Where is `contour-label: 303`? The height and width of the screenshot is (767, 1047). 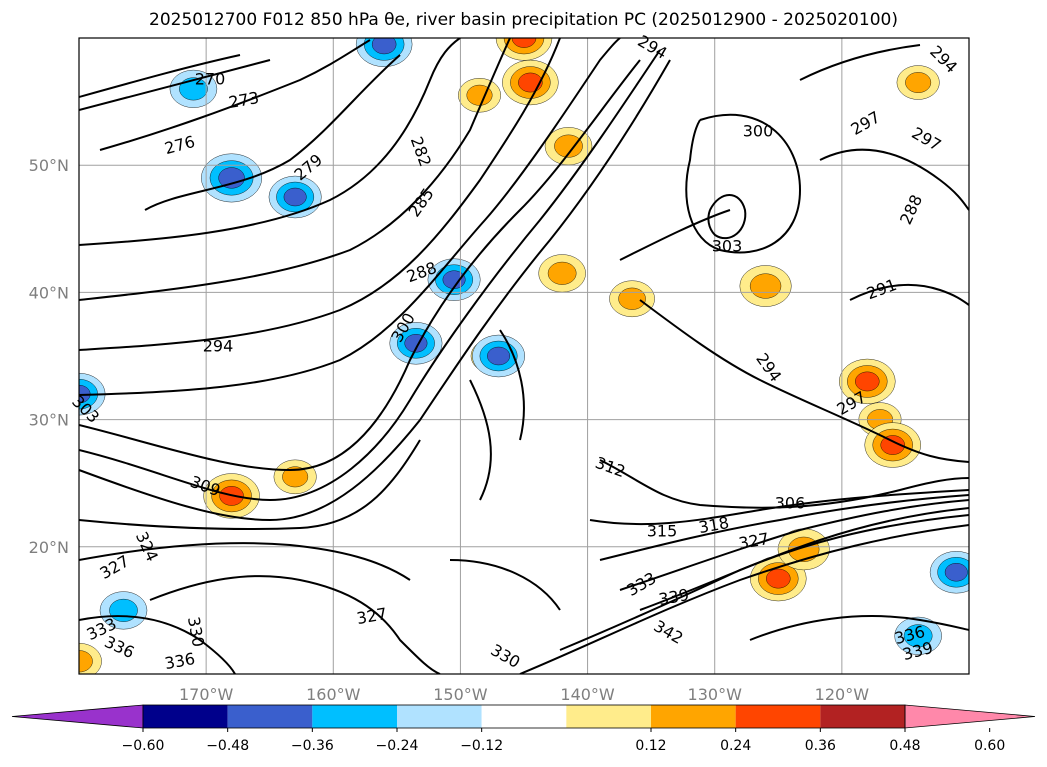 contour-label: 303 is located at coordinates (727, 246).